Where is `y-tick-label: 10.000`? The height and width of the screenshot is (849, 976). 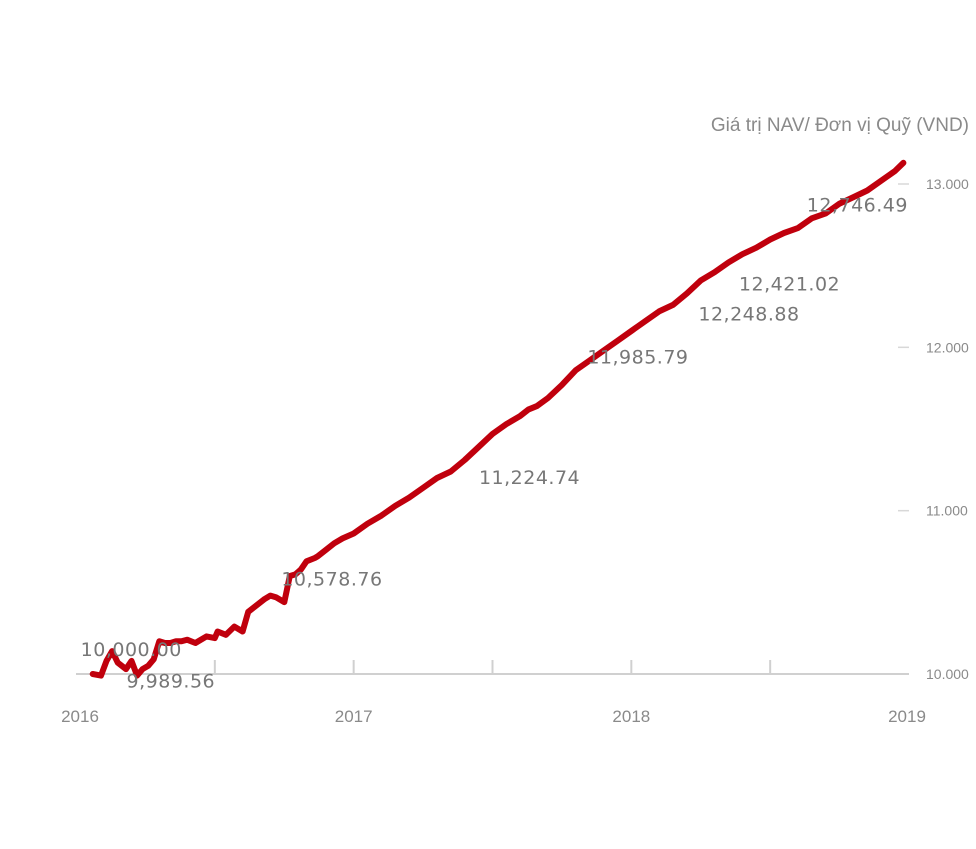
y-tick-label: 10.000 is located at coordinates (947, 674).